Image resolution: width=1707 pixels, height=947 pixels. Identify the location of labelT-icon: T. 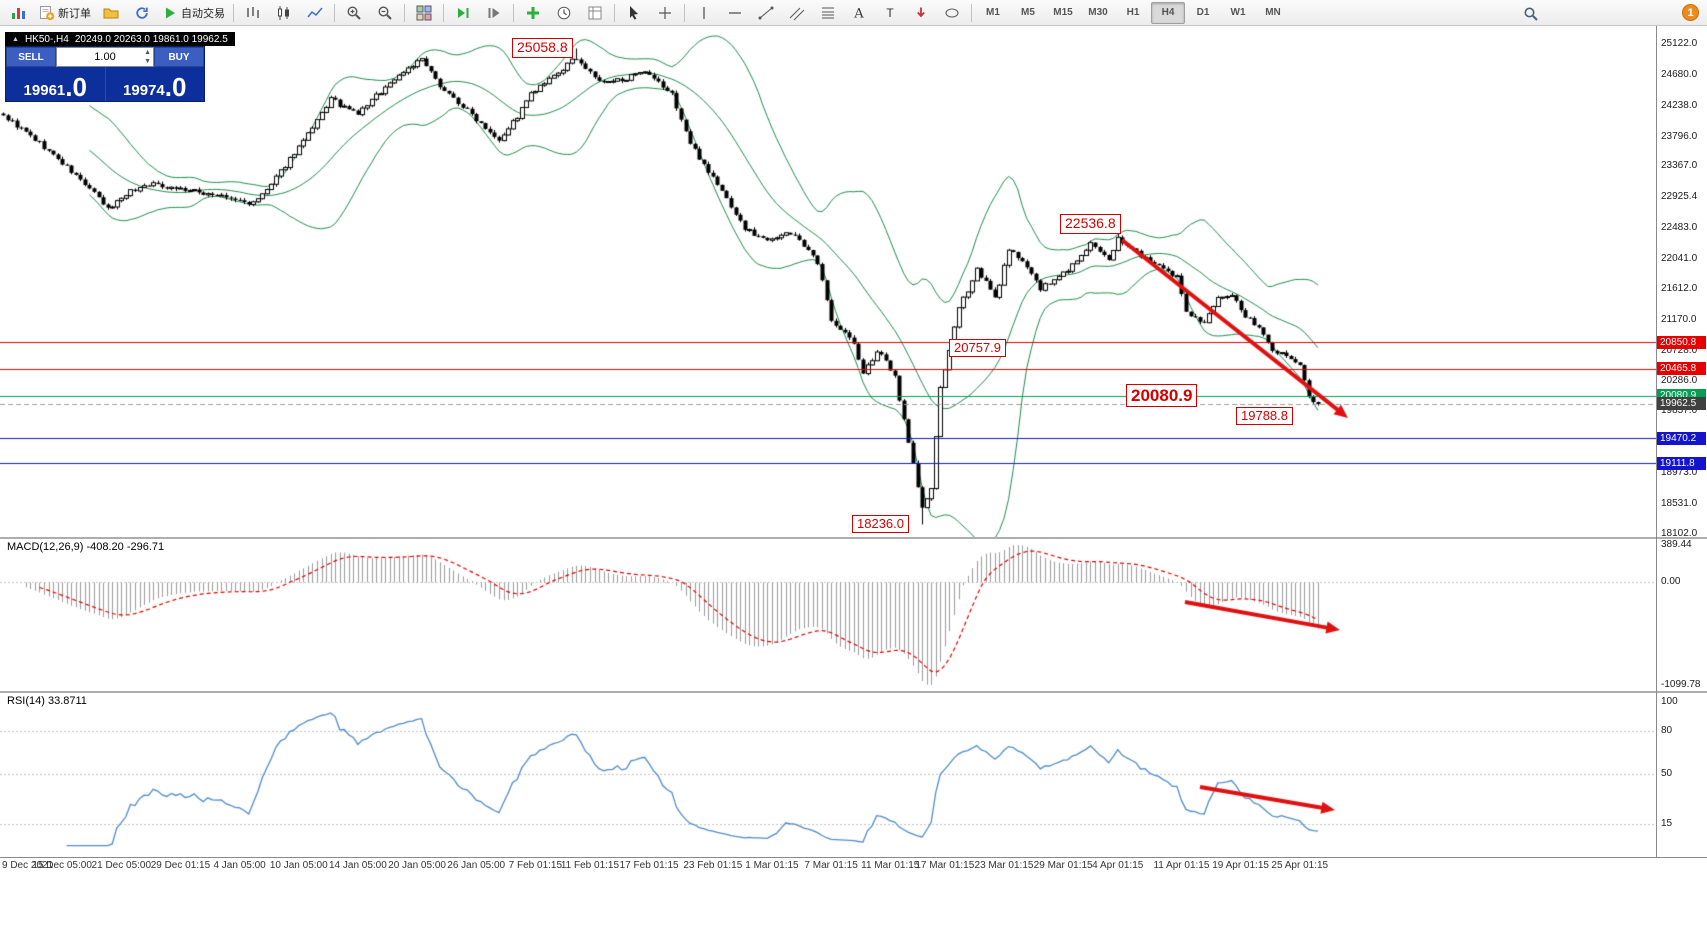
(890, 13).